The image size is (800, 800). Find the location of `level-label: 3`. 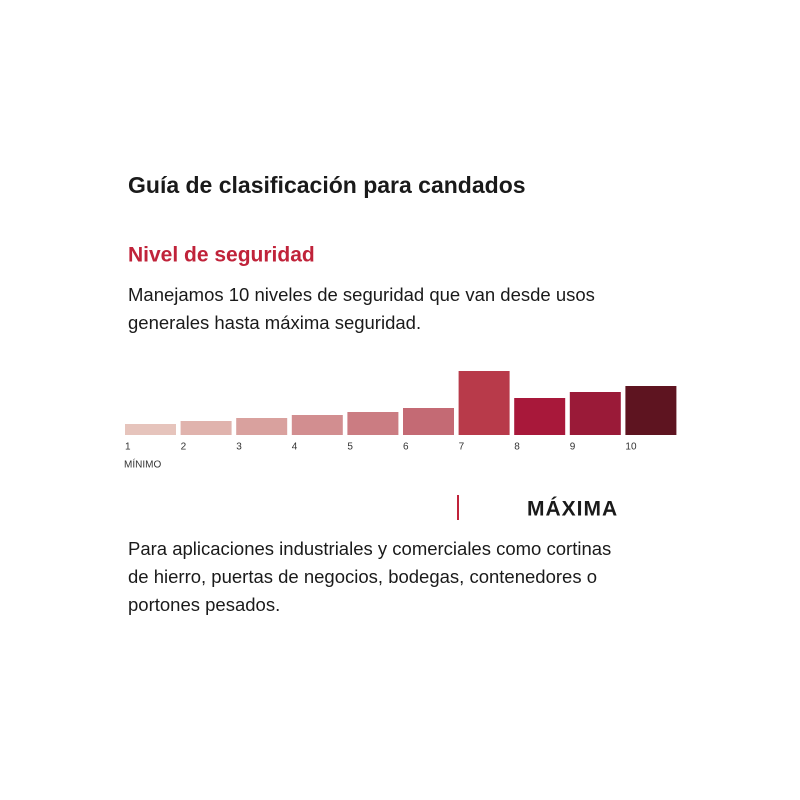

level-label: 3 is located at coordinates (239, 447).